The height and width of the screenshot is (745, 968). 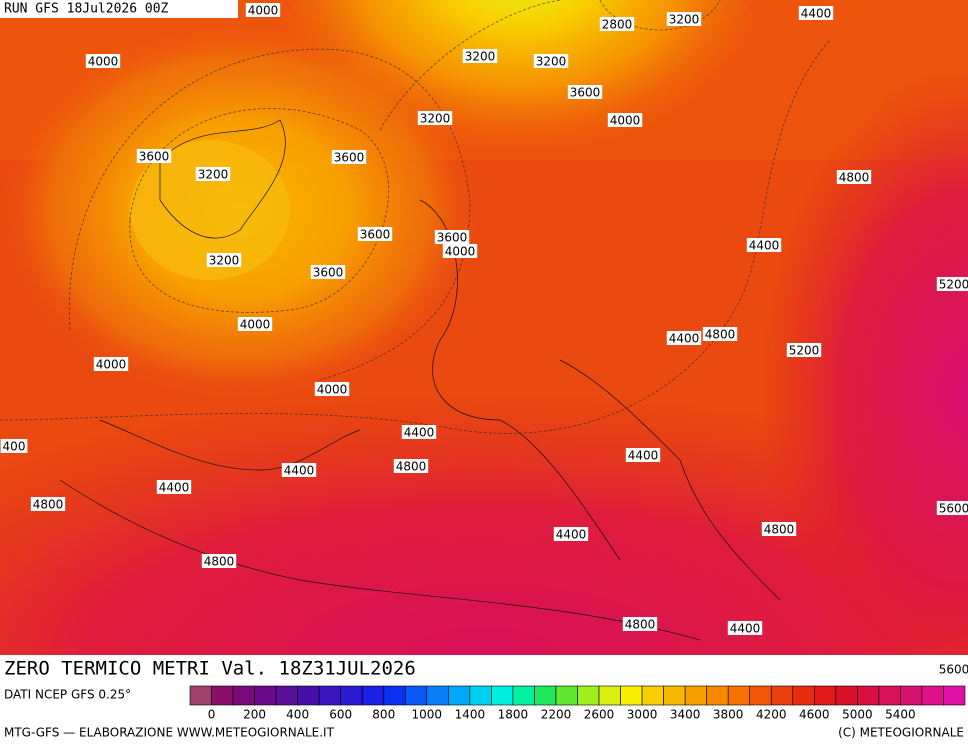 I want to click on colorbar-label: 600, so click(x=340, y=715).